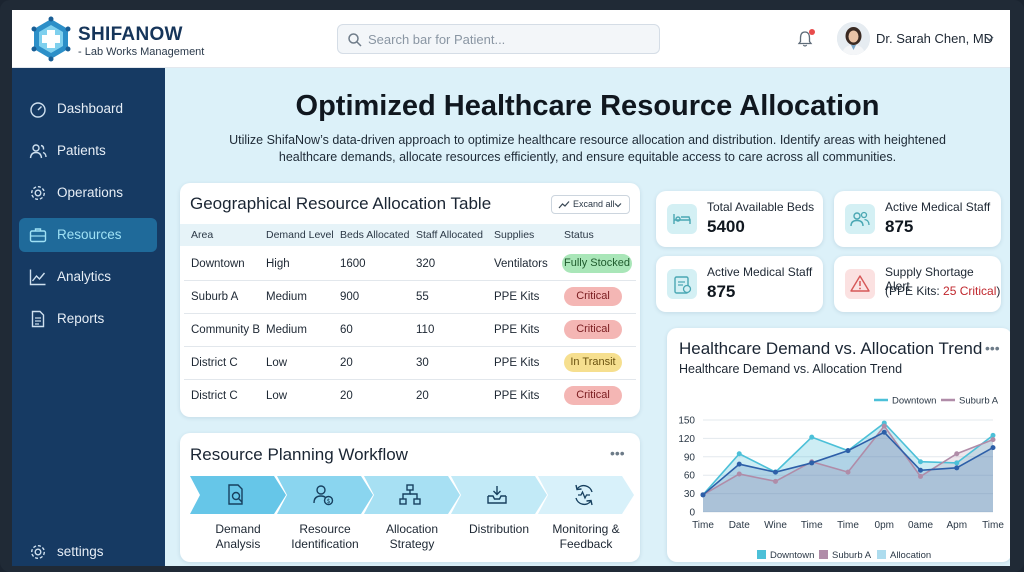 This screenshot has width=1024, height=572. What do you see at coordinates (920, 525) in the screenshot?
I see `x-tick-label: 0ame` at bounding box center [920, 525].